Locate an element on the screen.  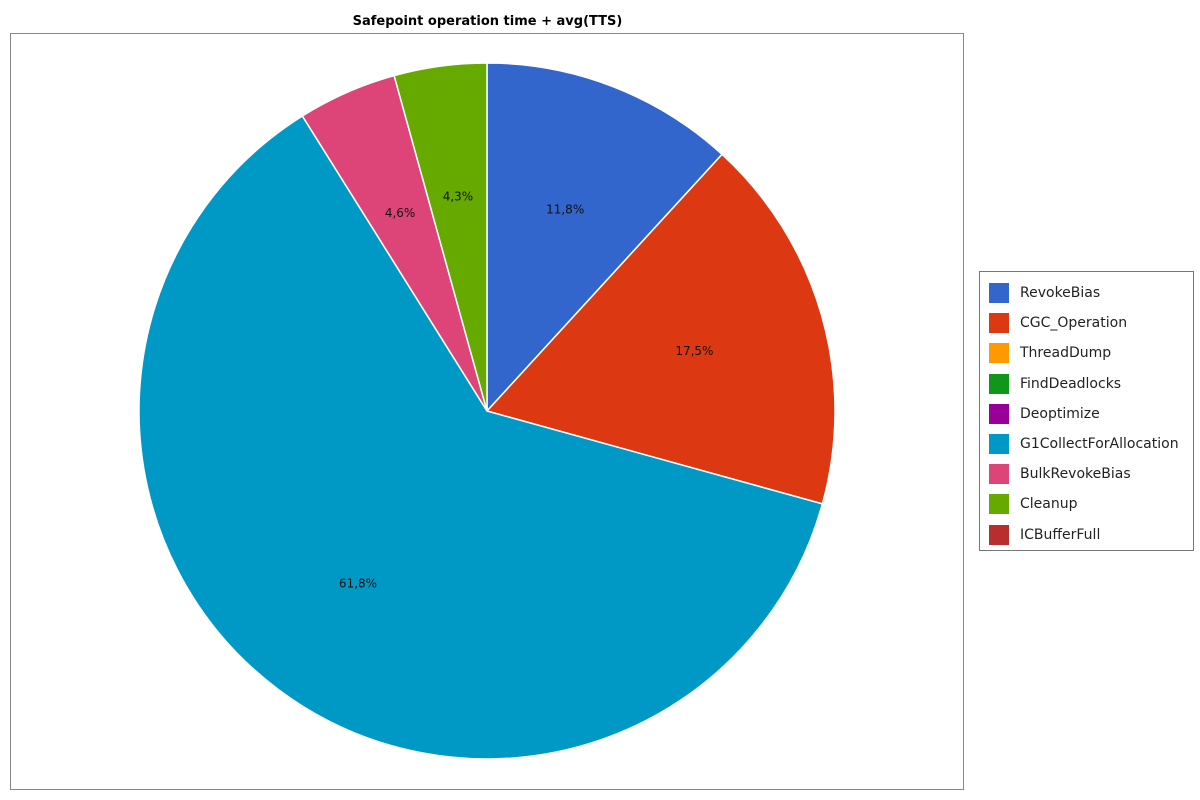
legend-item: ThreadDump is located at coordinates (1086, 353).